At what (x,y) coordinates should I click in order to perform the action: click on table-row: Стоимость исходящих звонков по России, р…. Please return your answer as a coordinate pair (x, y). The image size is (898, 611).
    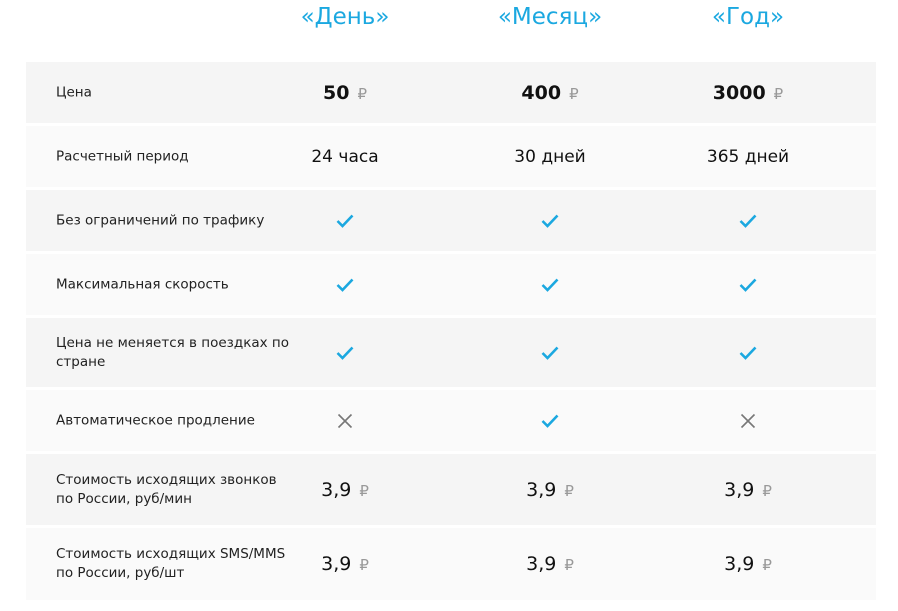
    Looking at the image, I should click on (451, 489).